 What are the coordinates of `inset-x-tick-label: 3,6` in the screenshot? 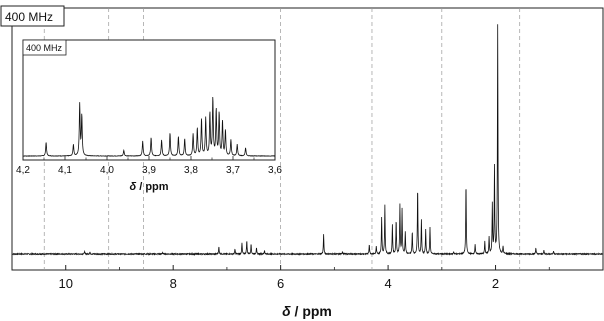 It's located at (275, 170).